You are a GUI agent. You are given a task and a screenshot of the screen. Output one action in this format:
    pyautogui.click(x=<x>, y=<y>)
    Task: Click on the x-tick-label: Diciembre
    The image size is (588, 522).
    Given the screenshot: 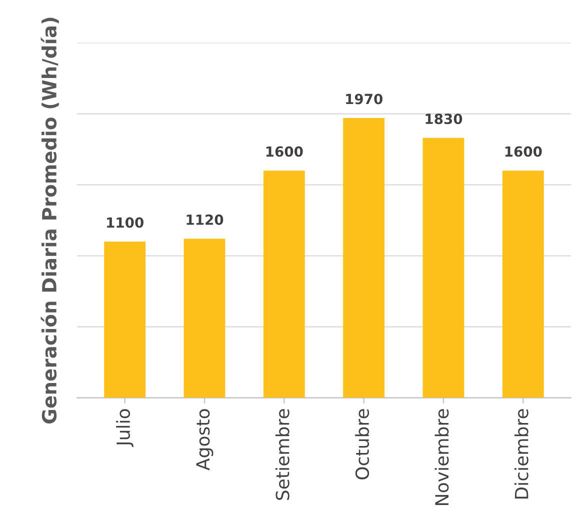 What is the action you would take?
    pyautogui.click(x=521, y=454)
    